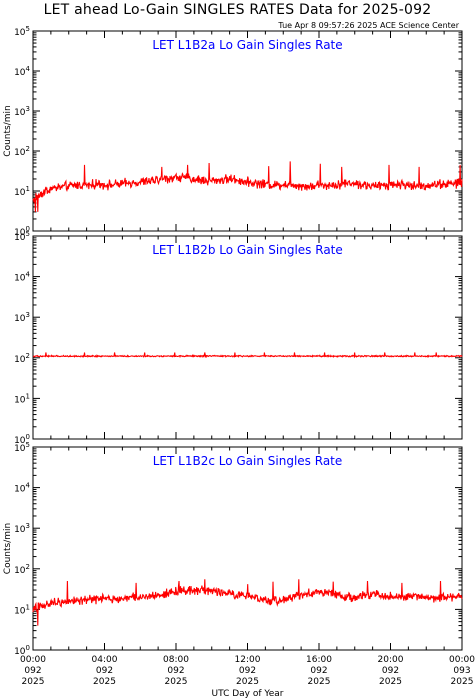 The image size is (475, 700). Describe the element at coordinates (105, 660) in the screenshot. I see `x-tick-label-time: 04:00` at that location.